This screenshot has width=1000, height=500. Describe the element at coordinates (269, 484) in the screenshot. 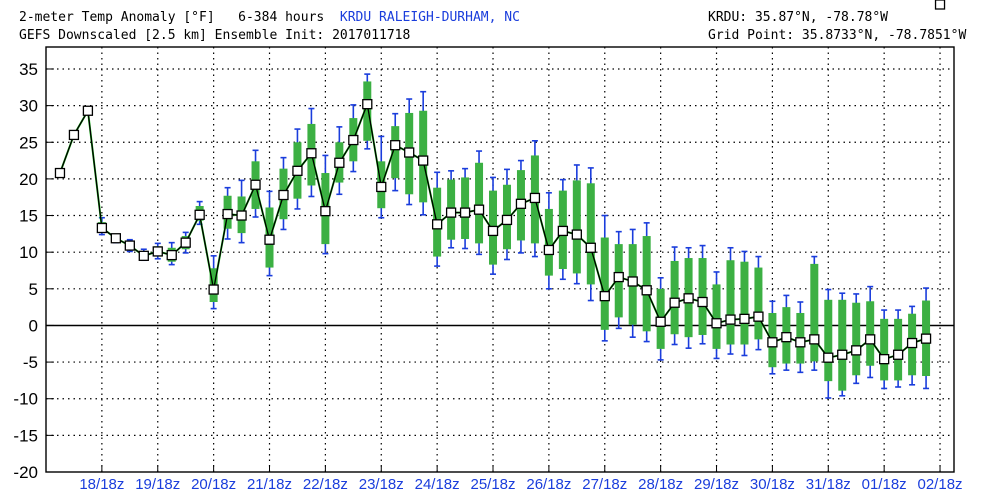

I see `x-tick-label: 21/18z` at that location.